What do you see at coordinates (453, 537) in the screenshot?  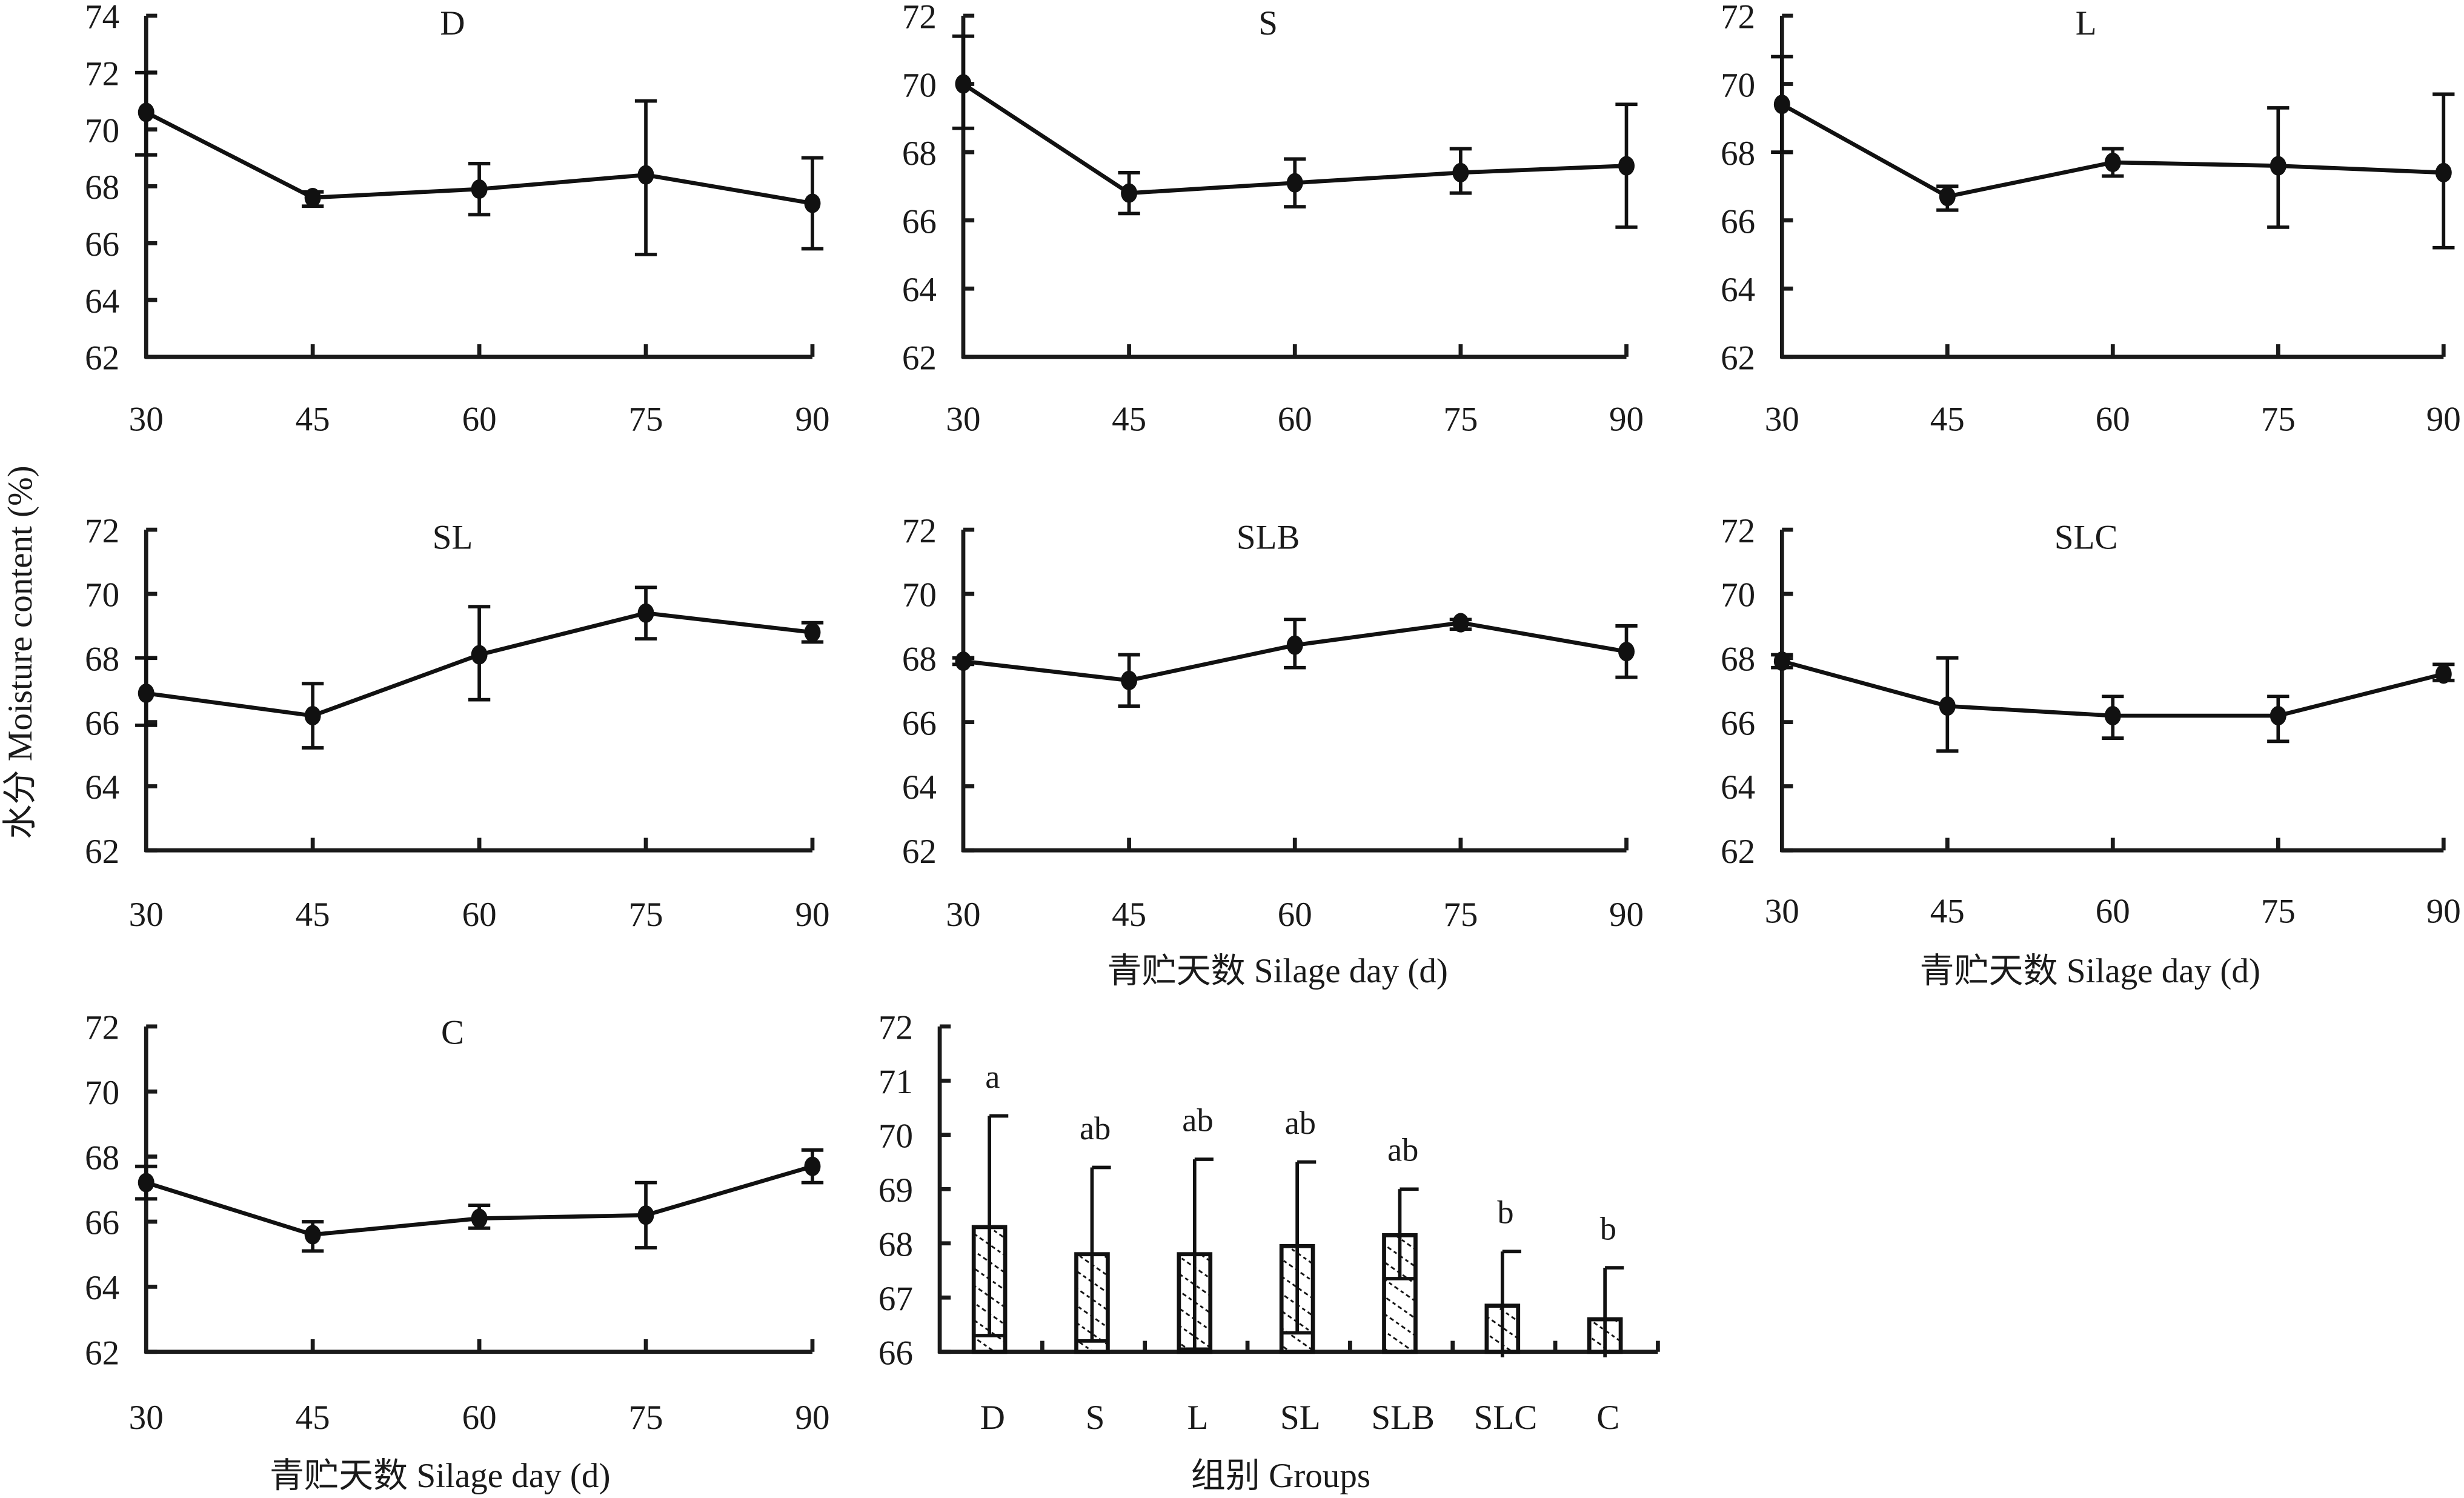 I see `panel-title: SL` at bounding box center [453, 537].